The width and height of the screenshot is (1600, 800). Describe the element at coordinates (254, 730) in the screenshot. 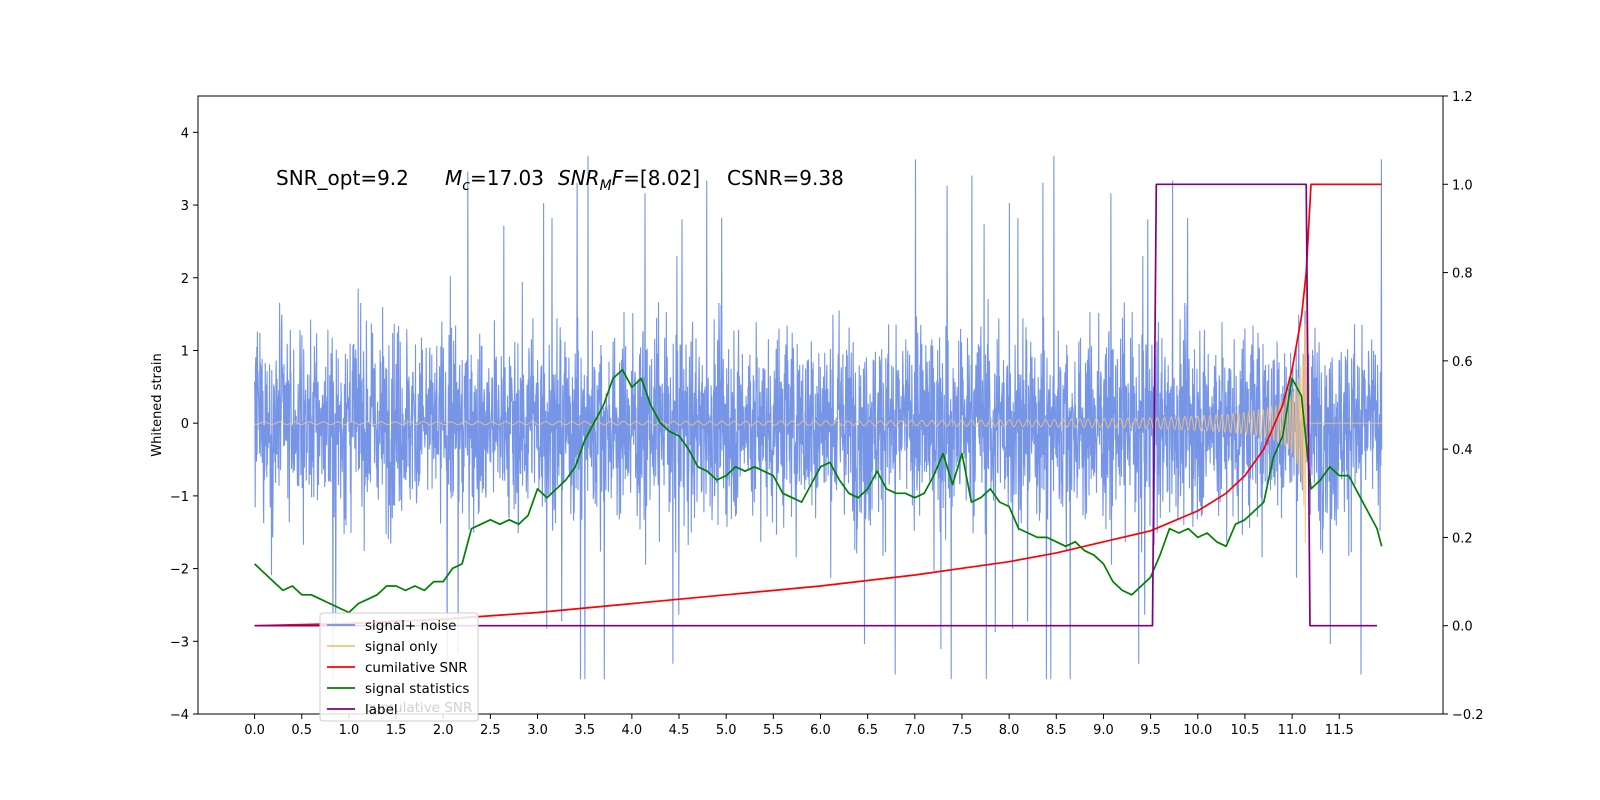

I see `x-tick-label: 0.0` at that location.